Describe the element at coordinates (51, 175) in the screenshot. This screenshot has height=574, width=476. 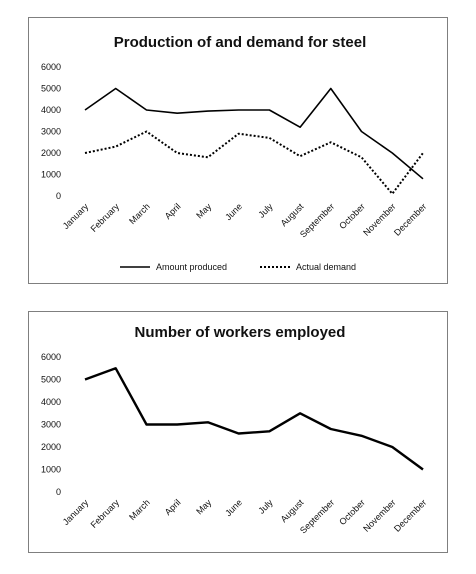
I see `steel-y-tick-label: 1000` at that location.